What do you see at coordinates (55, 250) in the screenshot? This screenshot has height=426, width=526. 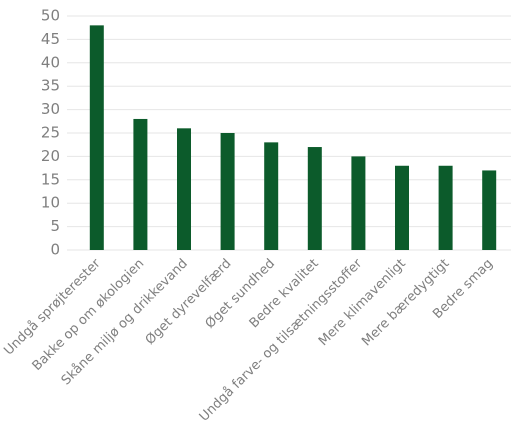 I see `y-tick-label: 0` at bounding box center [55, 250].